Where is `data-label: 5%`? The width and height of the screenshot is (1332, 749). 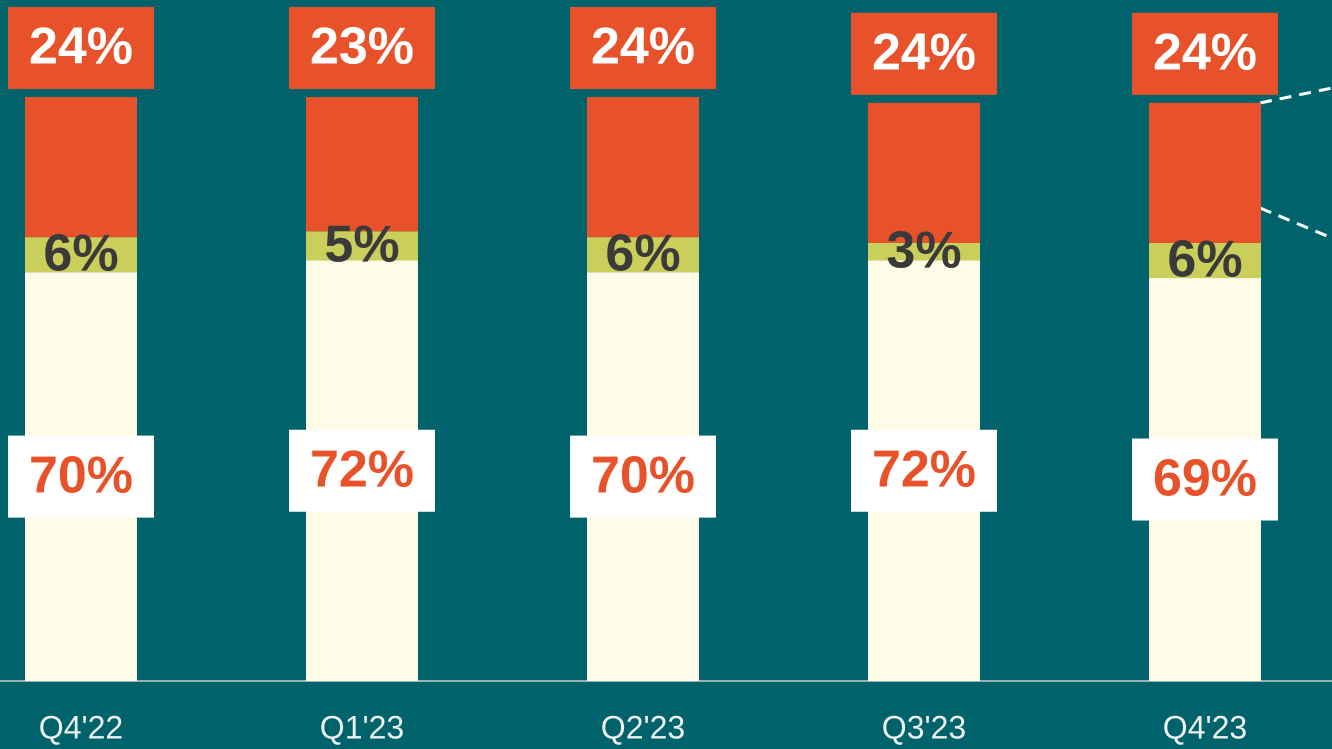
data-label: 5% is located at coordinates (361, 245).